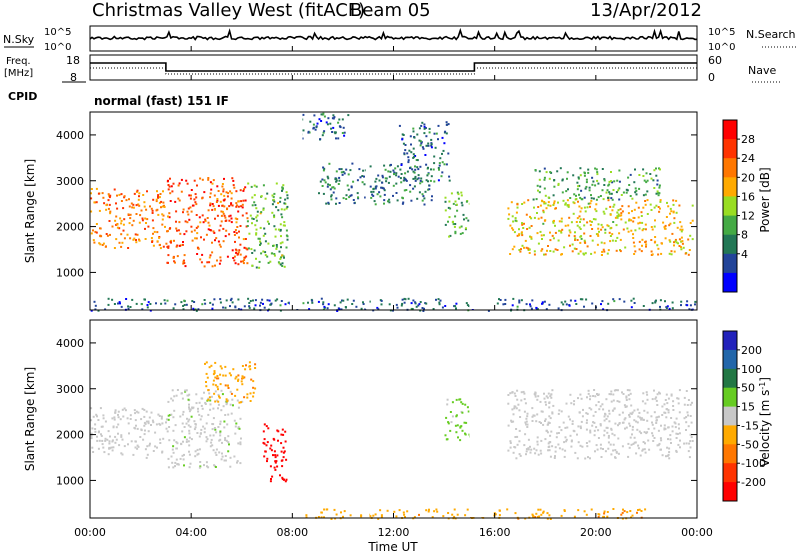 The image size is (800, 554). I want to click on colorbar-tick-label: 50, so click(748, 388).